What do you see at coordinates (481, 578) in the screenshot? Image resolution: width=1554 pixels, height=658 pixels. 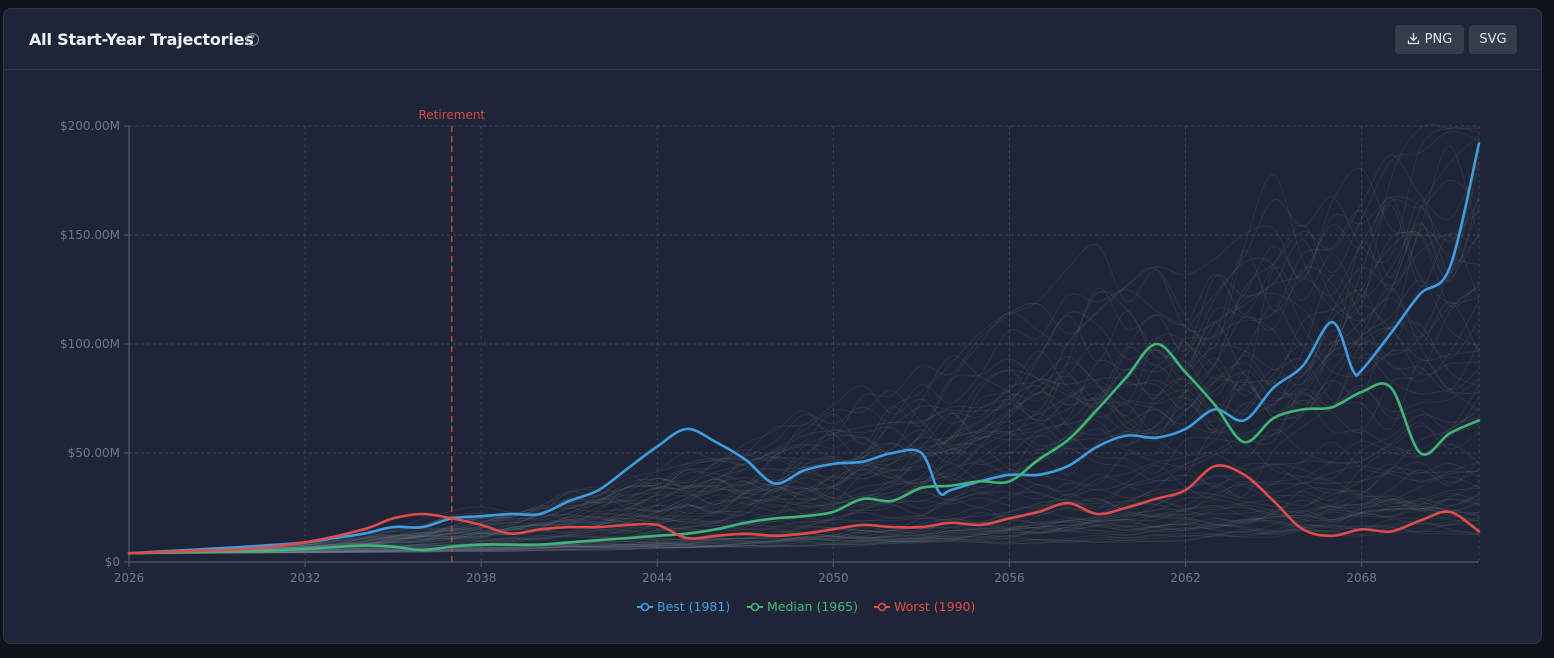 I see `x-tick-label: 2038` at bounding box center [481, 578].